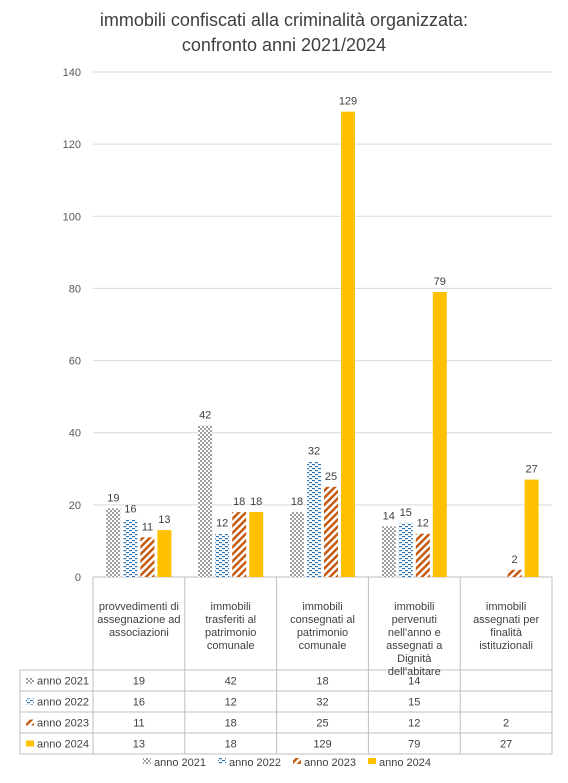  What do you see at coordinates (139, 607) in the screenshot?
I see `category-label: provvedimenti di` at bounding box center [139, 607].